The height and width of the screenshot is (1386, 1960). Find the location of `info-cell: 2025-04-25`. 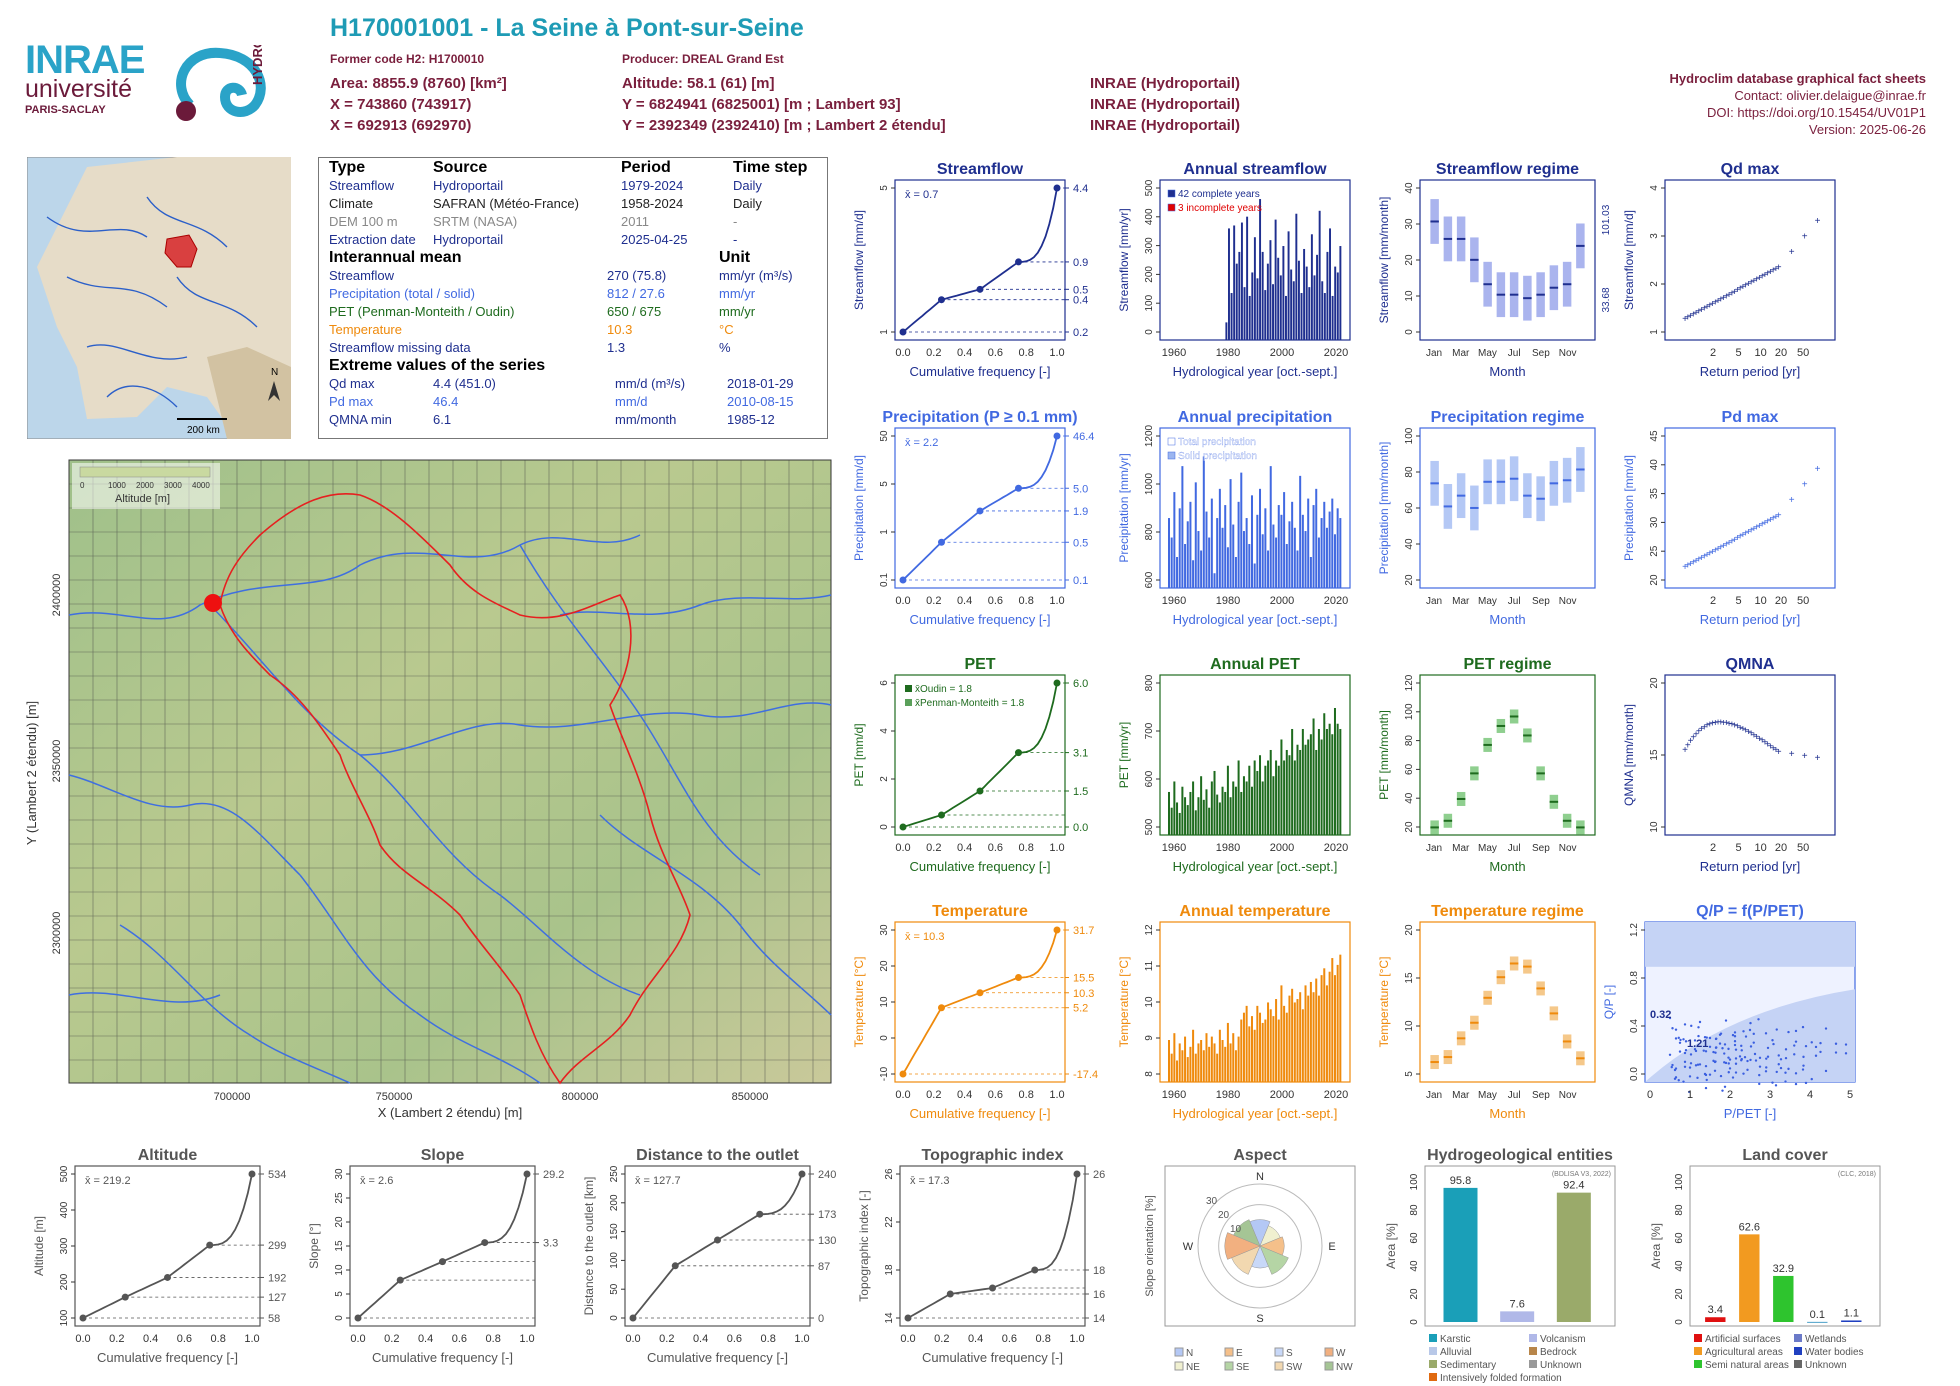

info-cell: 2025-04-25 is located at coordinates (654, 239).